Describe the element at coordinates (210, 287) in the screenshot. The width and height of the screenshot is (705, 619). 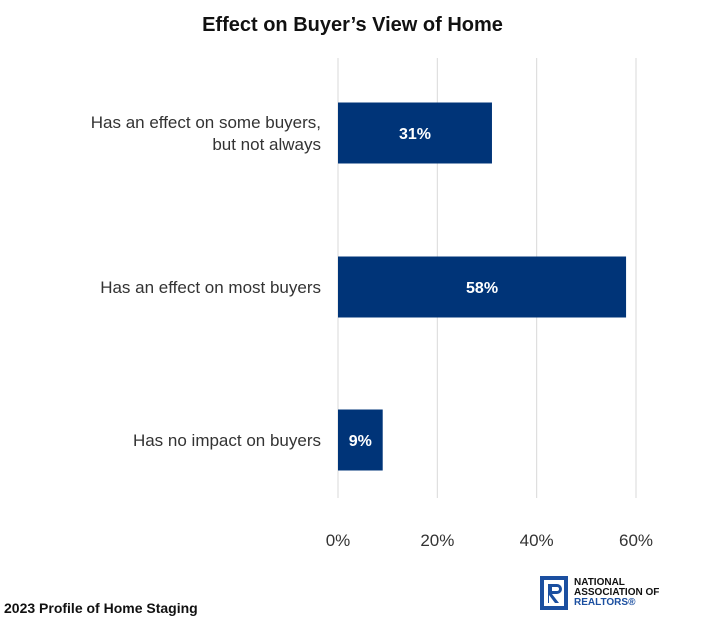
I see `category-label: Has an effect on most buyers` at that location.